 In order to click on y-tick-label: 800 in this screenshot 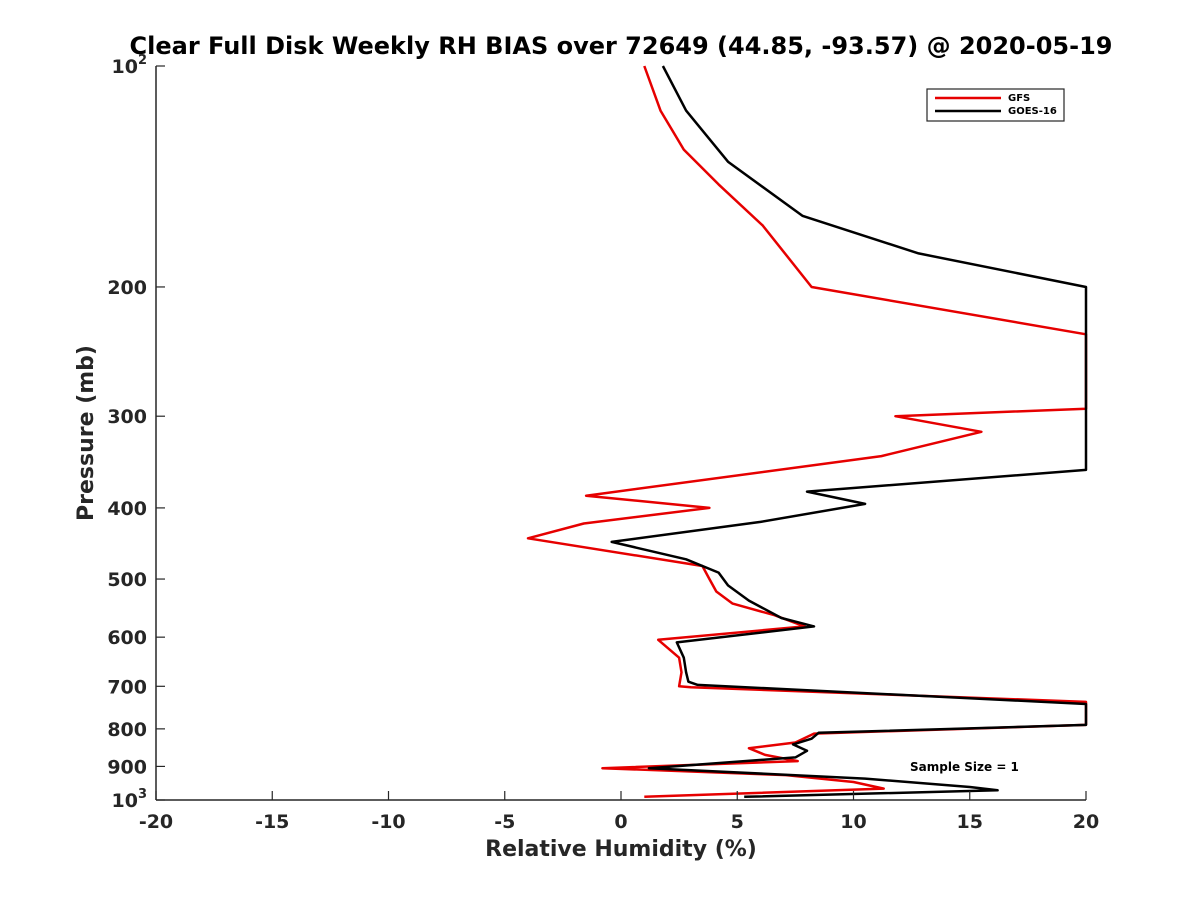, I will do `click(127, 730)`.